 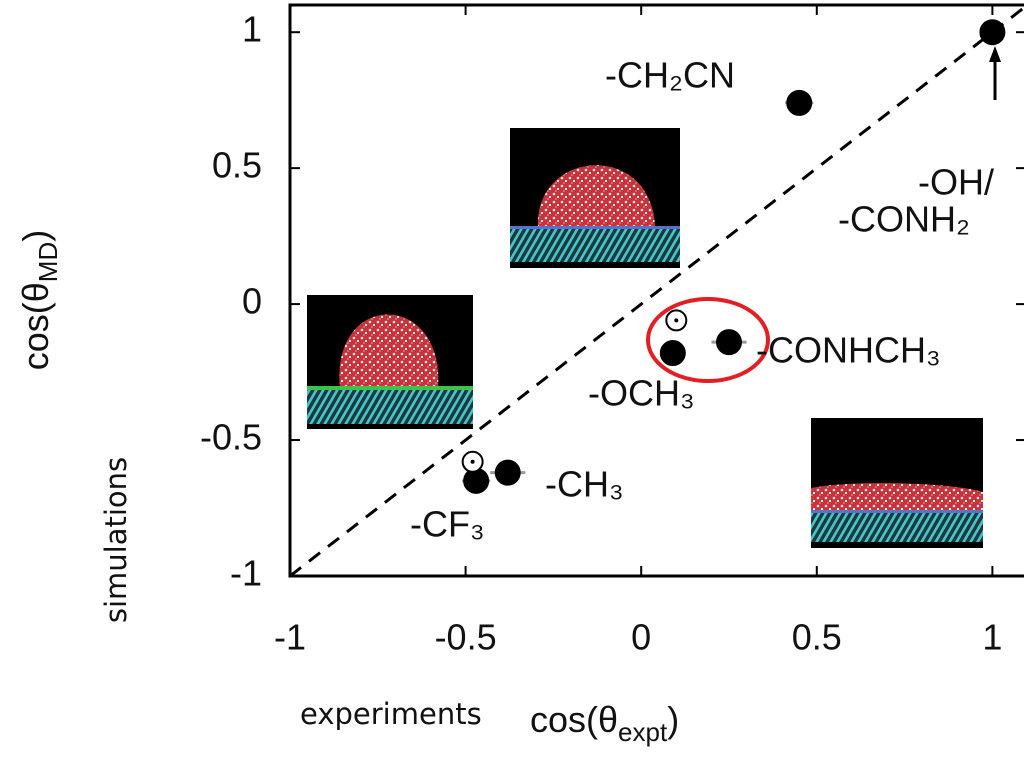 I want to click on x-label-end: ), so click(x=673, y=719).